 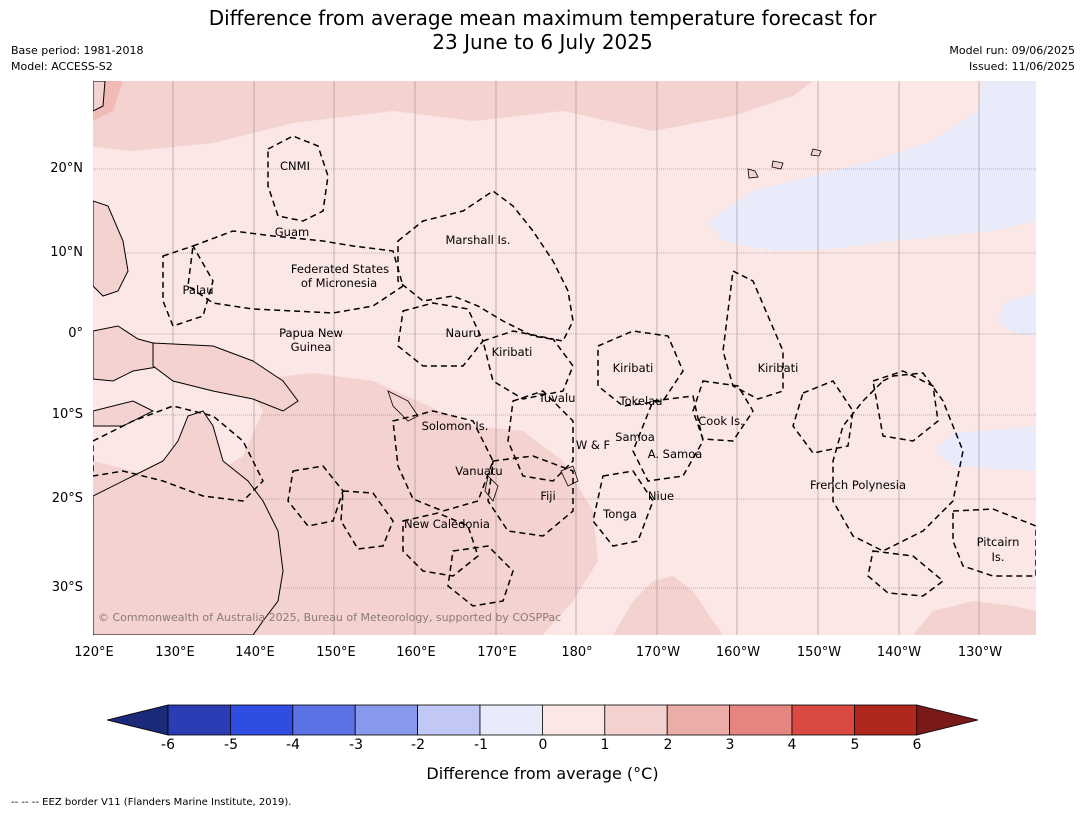 What do you see at coordinates (738, 652) in the screenshot?
I see `lon-label-160w: 160°W` at bounding box center [738, 652].